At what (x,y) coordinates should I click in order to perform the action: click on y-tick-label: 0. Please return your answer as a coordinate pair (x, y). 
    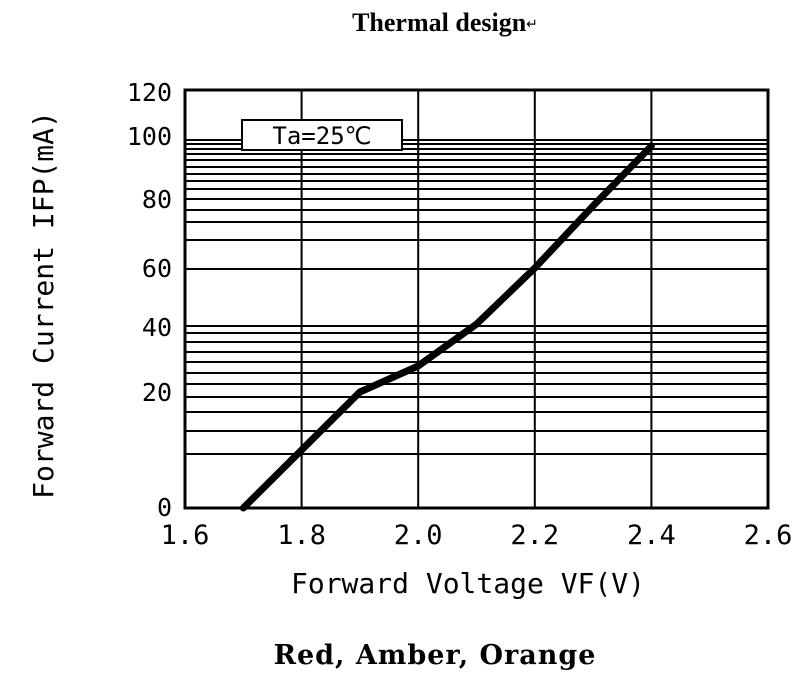
    Looking at the image, I should click on (164, 507).